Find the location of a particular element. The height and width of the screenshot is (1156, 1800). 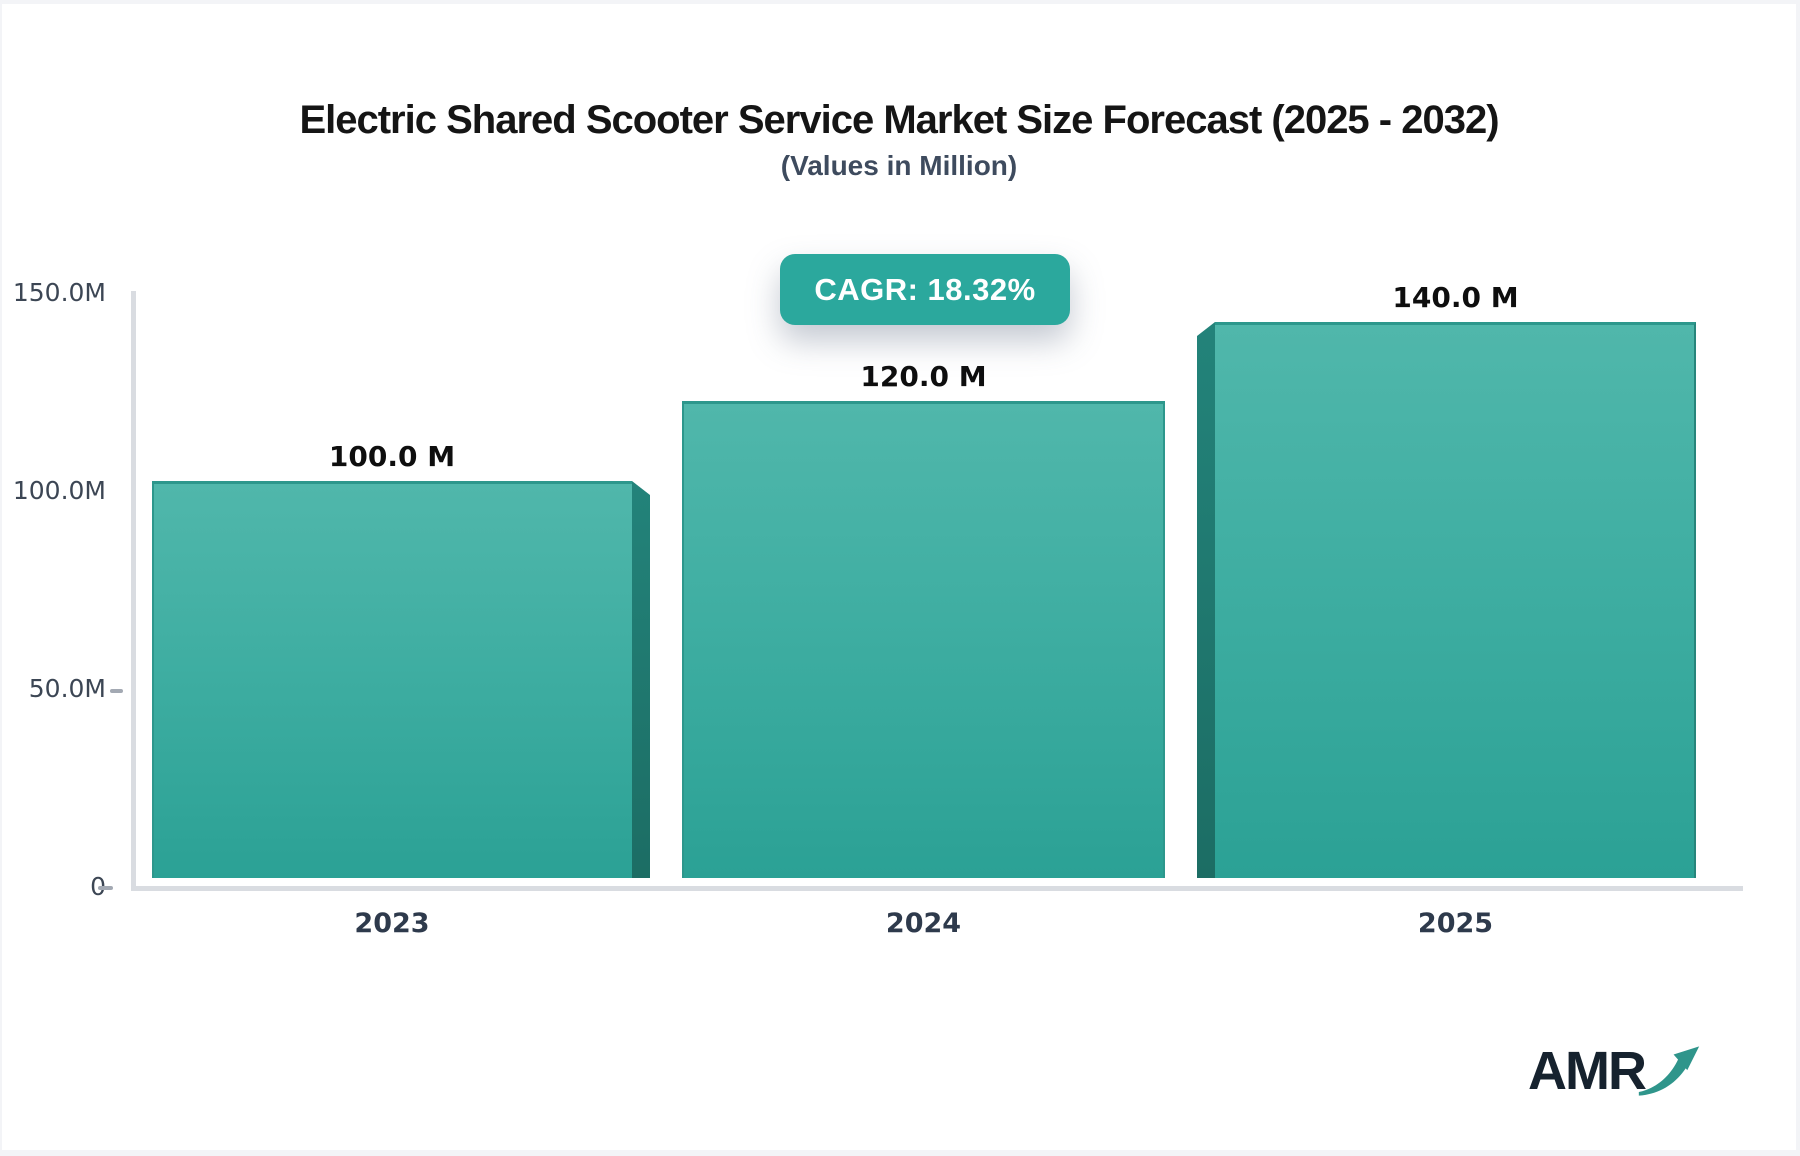

bar-value-label: 140.0 M is located at coordinates (1455, 297).